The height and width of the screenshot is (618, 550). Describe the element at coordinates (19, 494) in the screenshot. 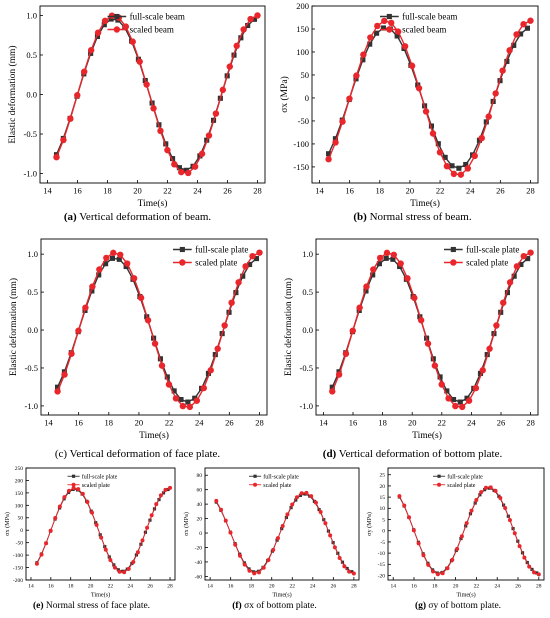

I see `y-tick-label: 150` at that location.